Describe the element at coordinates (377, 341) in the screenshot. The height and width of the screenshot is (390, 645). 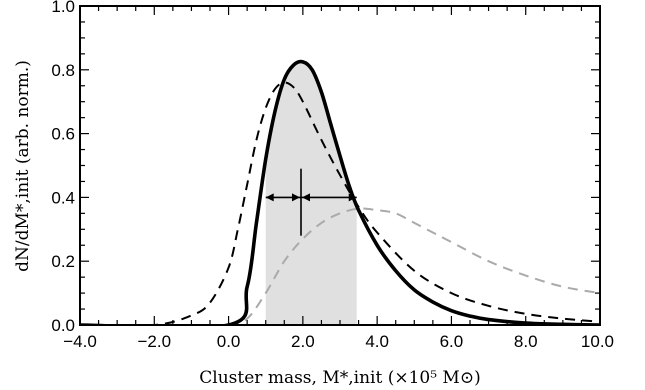
I see `x-tick-label: 4.0` at that location.